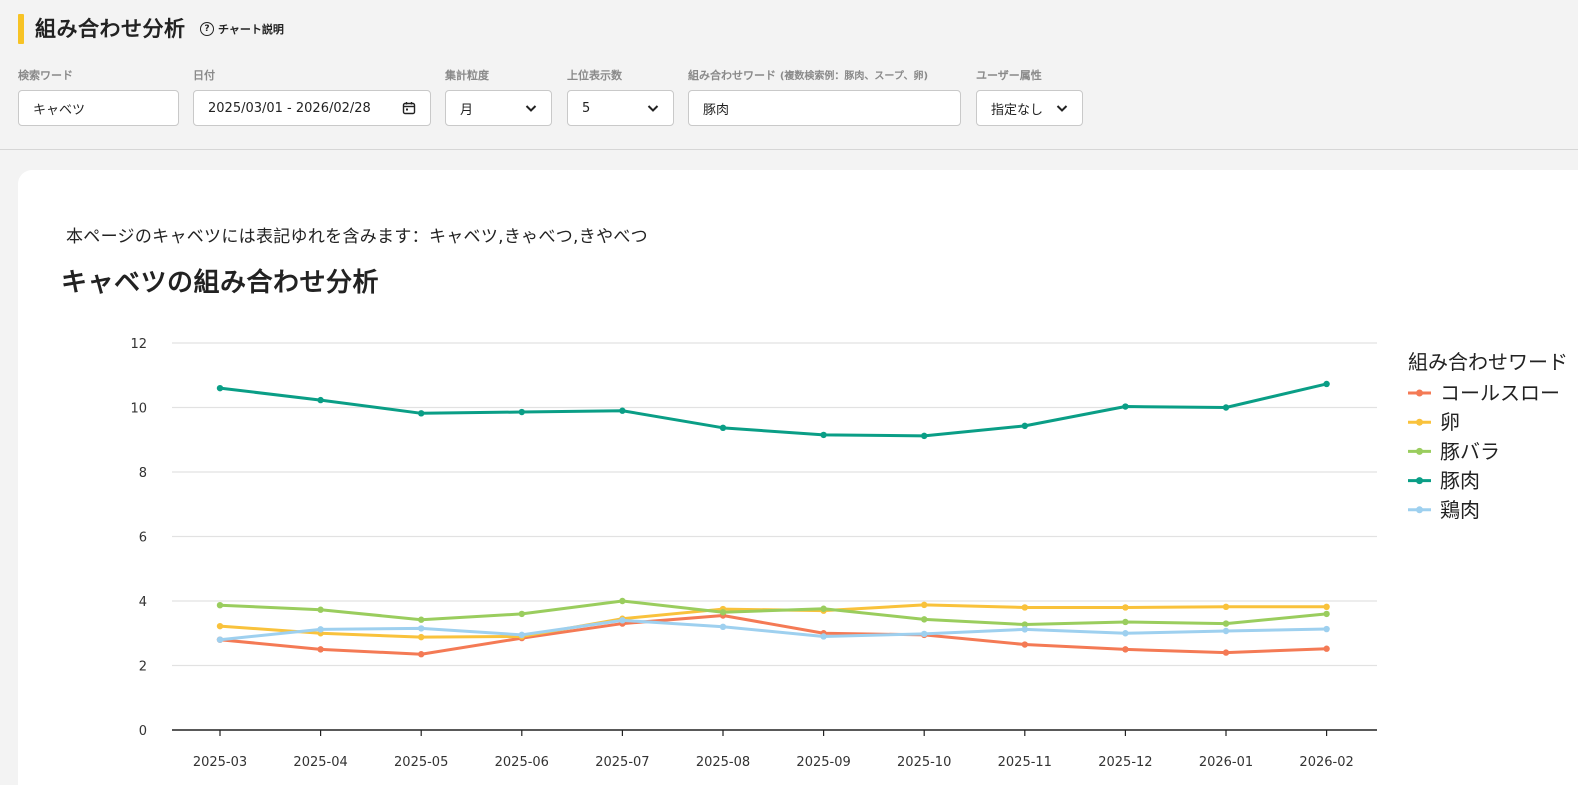  What do you see at coordinates (289, 108) in the screenshot?
I see `date-range-value: 2025/03/01 - 2026/02/28` at bounding box center [289, 108].